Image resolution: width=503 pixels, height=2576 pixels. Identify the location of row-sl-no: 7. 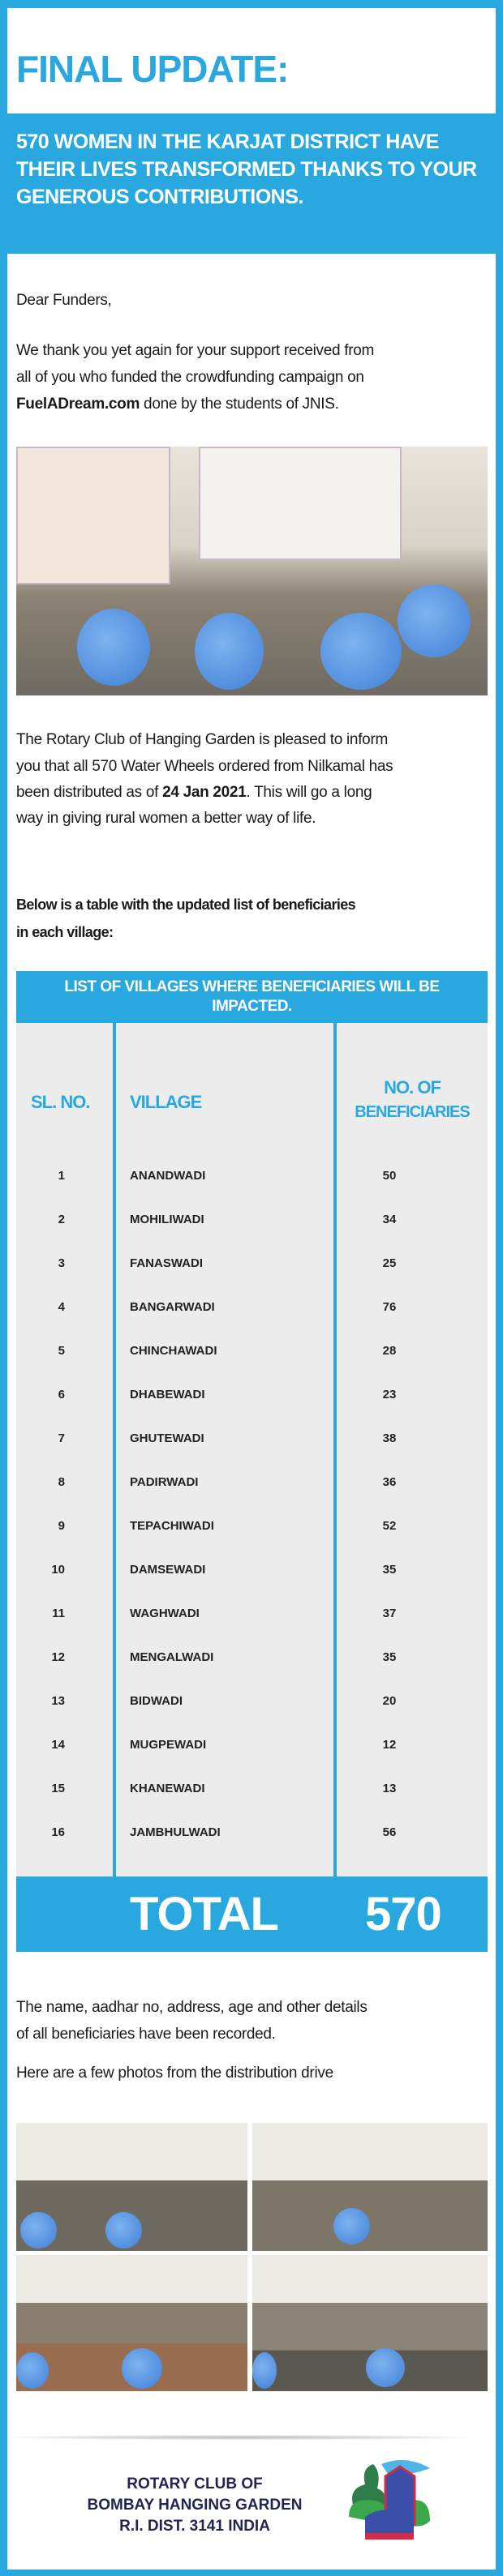
(61, 1438).